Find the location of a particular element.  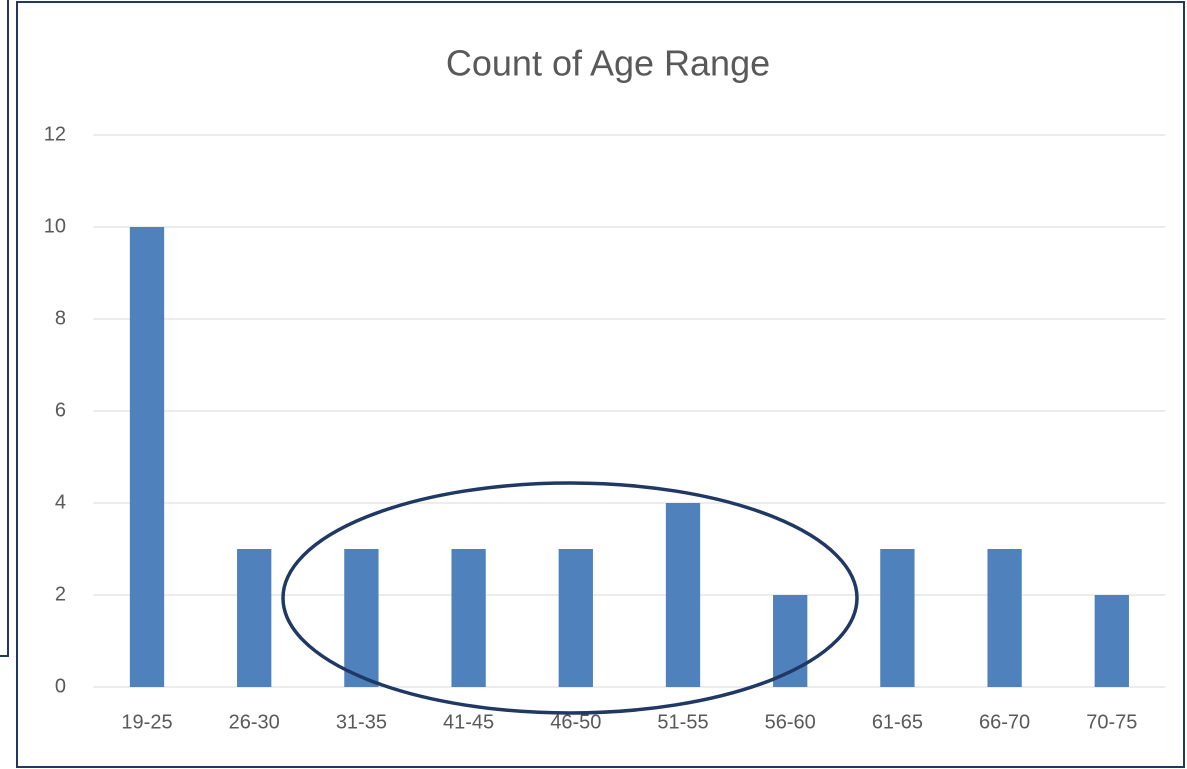

x-tick-label: 31-35 is located at coordinates (361, 722).